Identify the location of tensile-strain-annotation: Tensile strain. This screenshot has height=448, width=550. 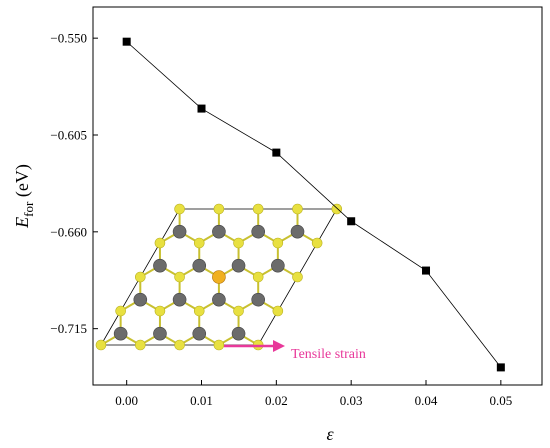
(295, 351).